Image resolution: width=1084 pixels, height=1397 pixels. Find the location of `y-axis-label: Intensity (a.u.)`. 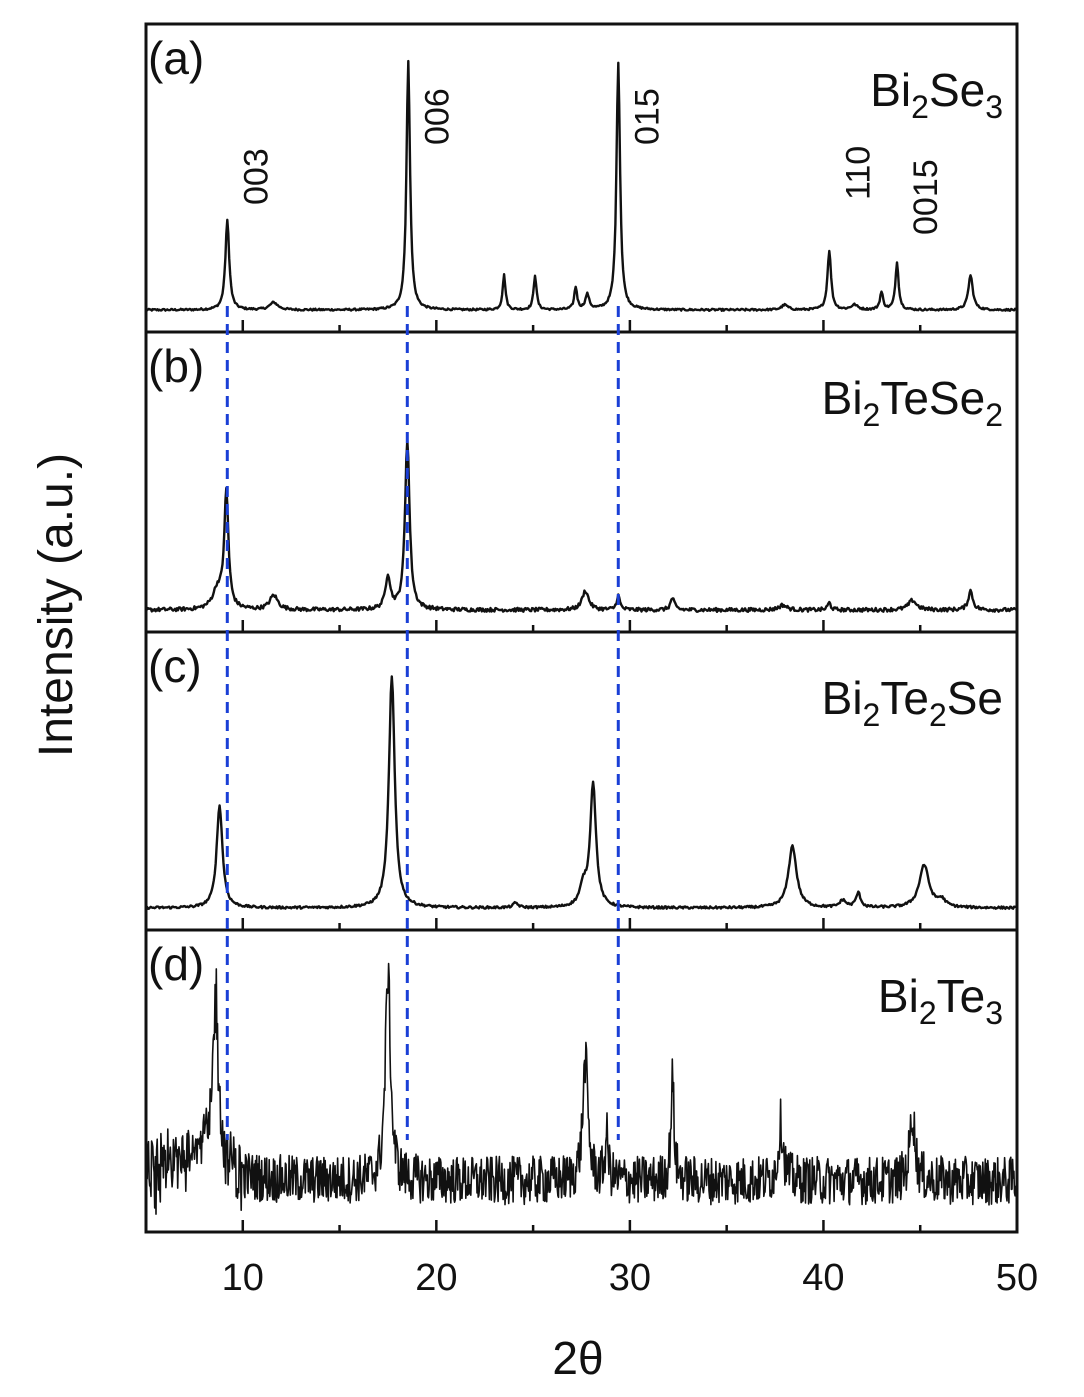

y-axis-label: Intensity (a.u.) is located at coordinates (56, 605).